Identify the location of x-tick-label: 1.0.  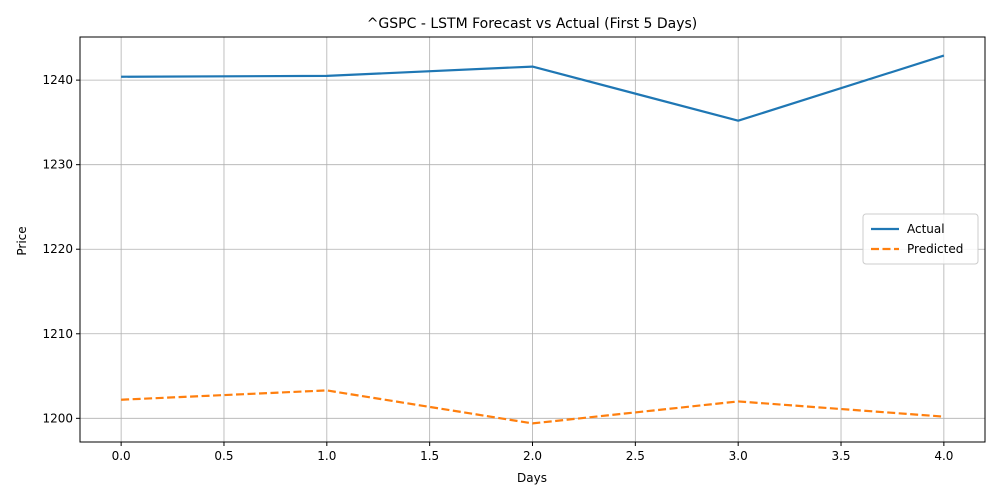
(326, 456).